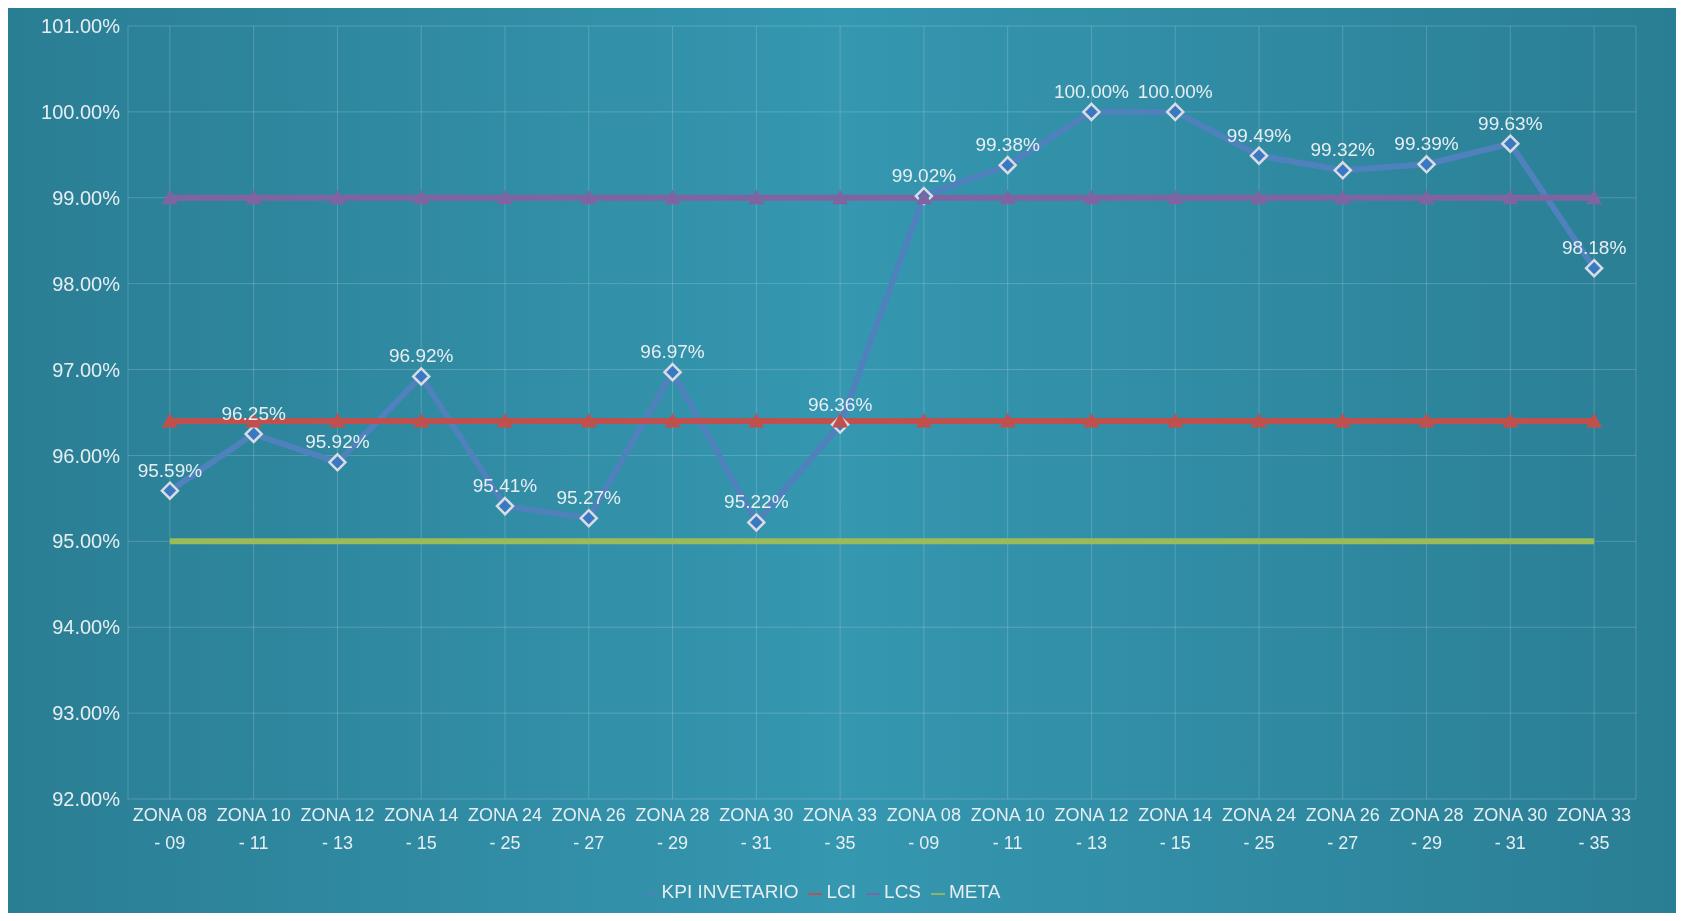 Image resolution: width=1684 pixels, height=921 pixels. I want to click on y-tick-label: 97.00%, so click(86, 369).